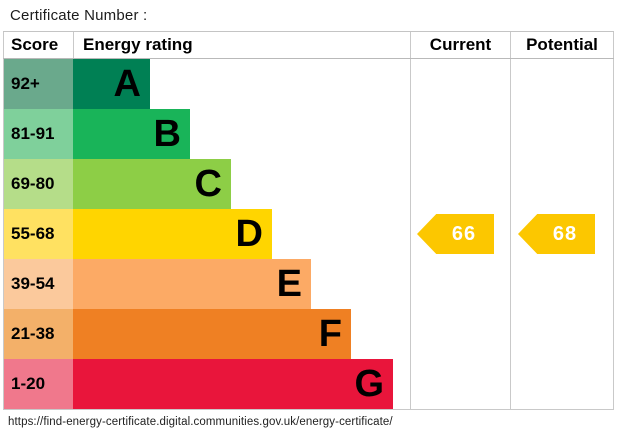  I want to click on band-g-current-cell, so click(460, 384).